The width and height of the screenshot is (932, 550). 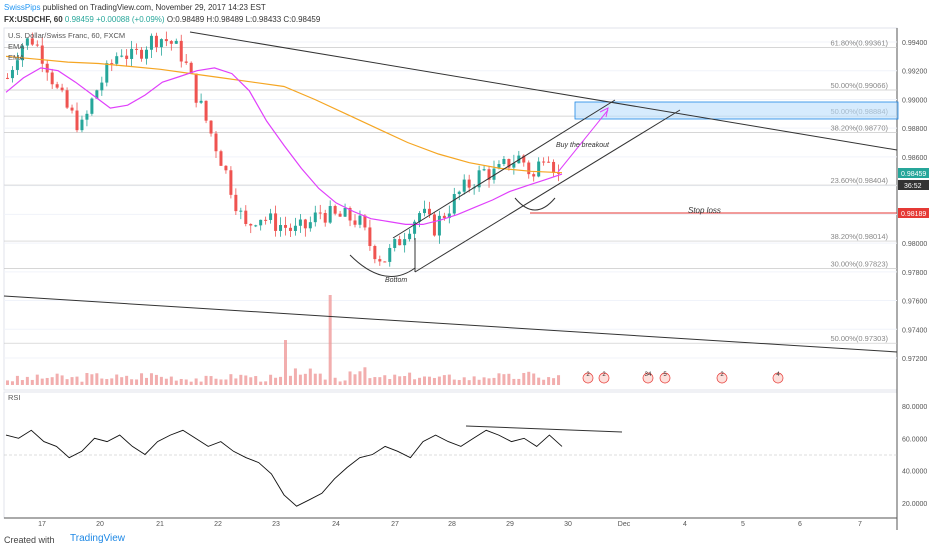 What do you see at coordinates (624, 524) in the screenshot?
I see `time-tick-label: Dec` at bounding box center [624, 524].